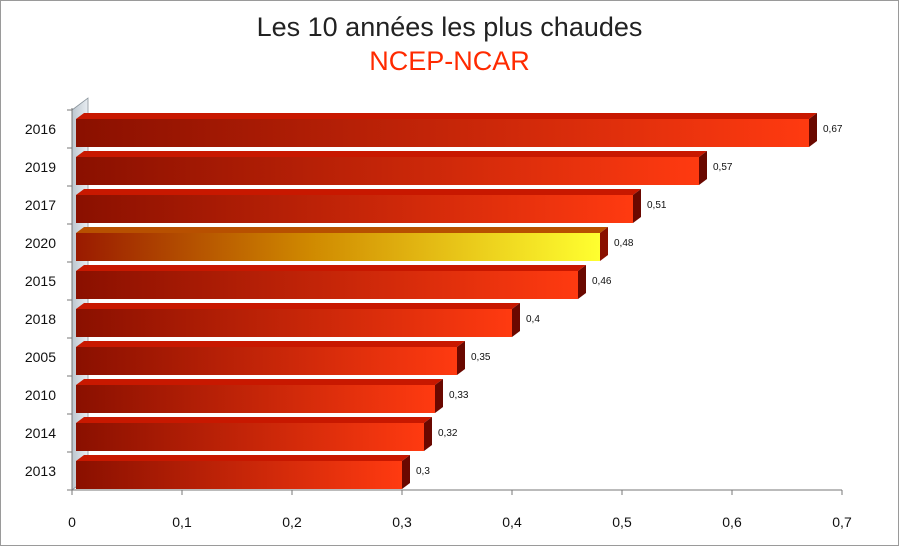 The image size is (899, 546). Describe the element at coordinates (732, 522) in the screenshot. I see `x-tick-label: 0,6` at that location.